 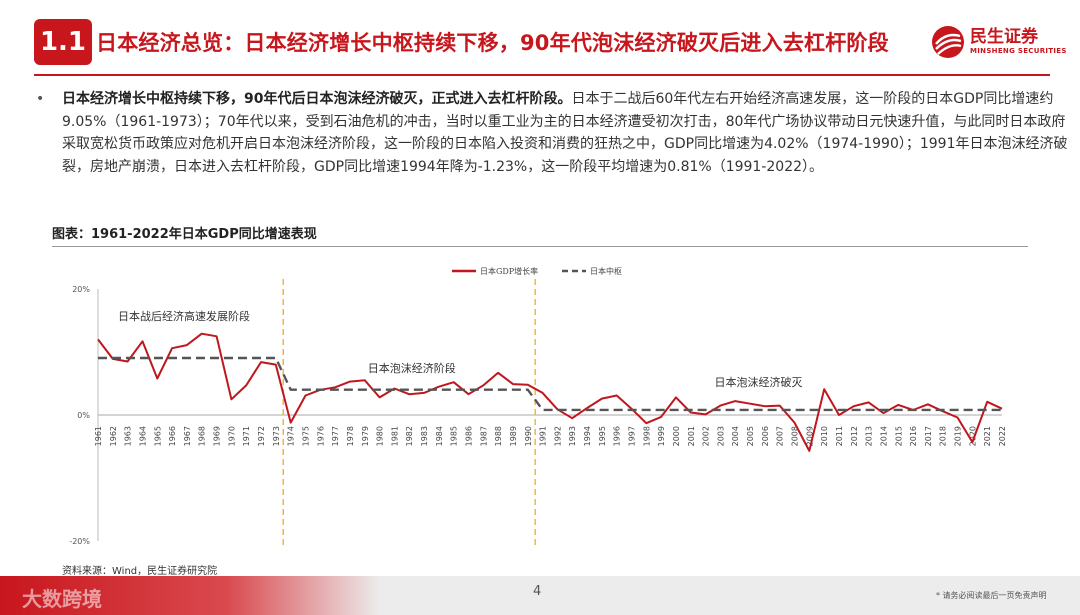 What do you see at coordinates (765, 436) in the screenshot?
I see `x-tick-label: 2006` at bounding box center [765, 436].